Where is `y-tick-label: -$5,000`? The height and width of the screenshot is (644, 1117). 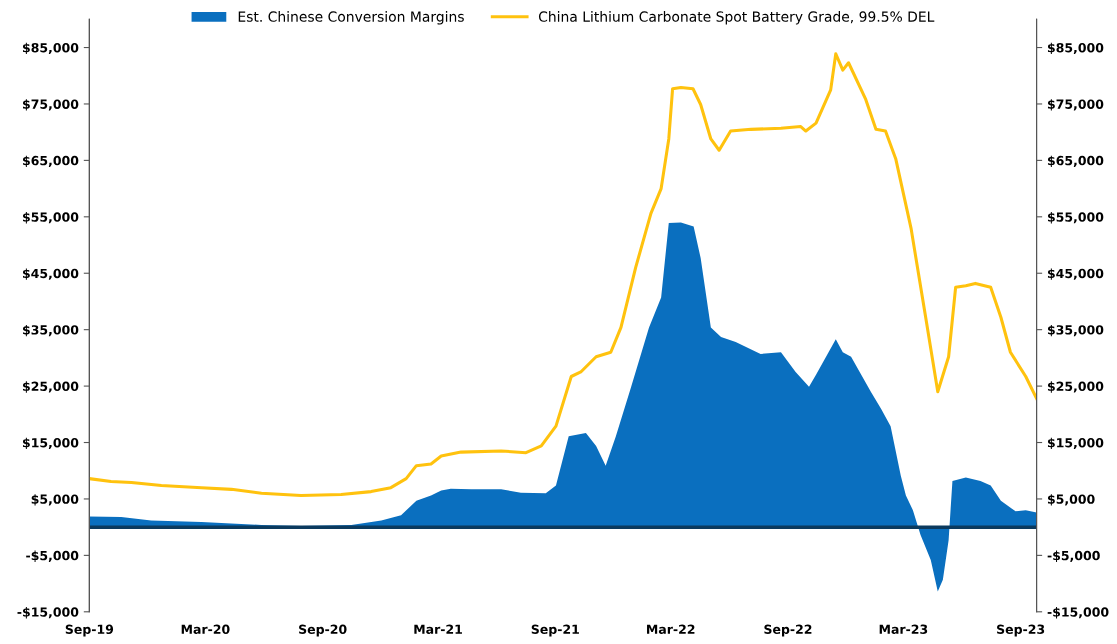
y-tick-label: -$5,000 is located at coordinates (52, 556).